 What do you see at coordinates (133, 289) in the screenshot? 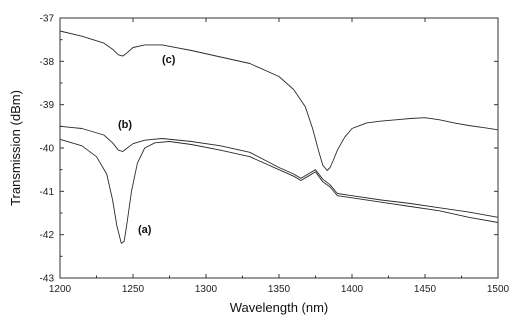
I see `x-tick-label: 1250` at bounding box center [133, 289].